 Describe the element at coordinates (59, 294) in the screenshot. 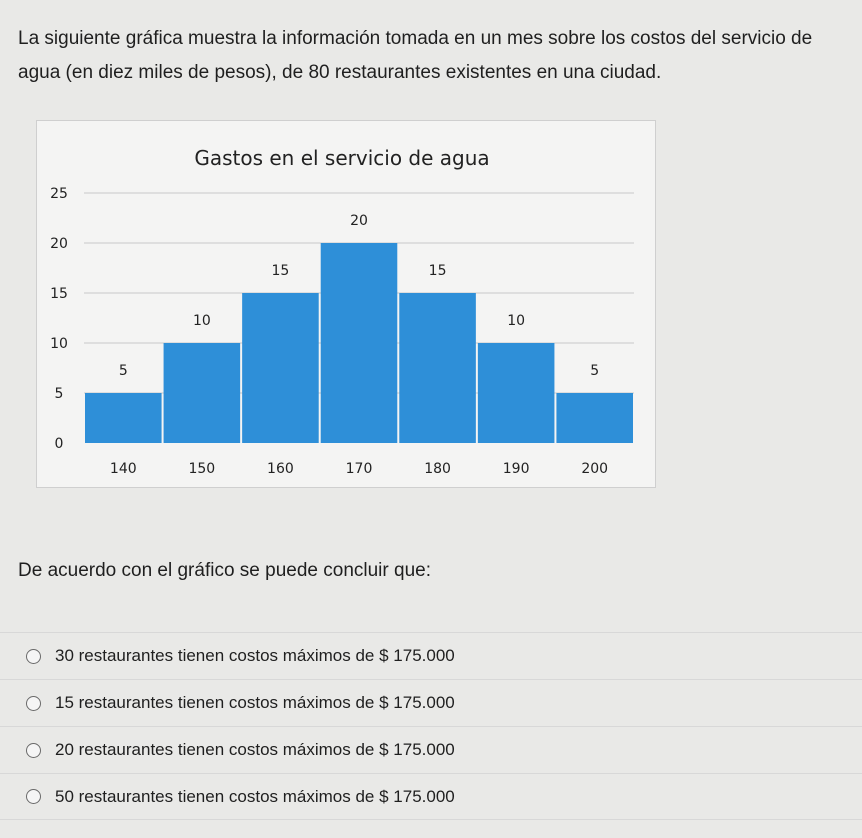

I see `y-tick-label: 15` at that location.